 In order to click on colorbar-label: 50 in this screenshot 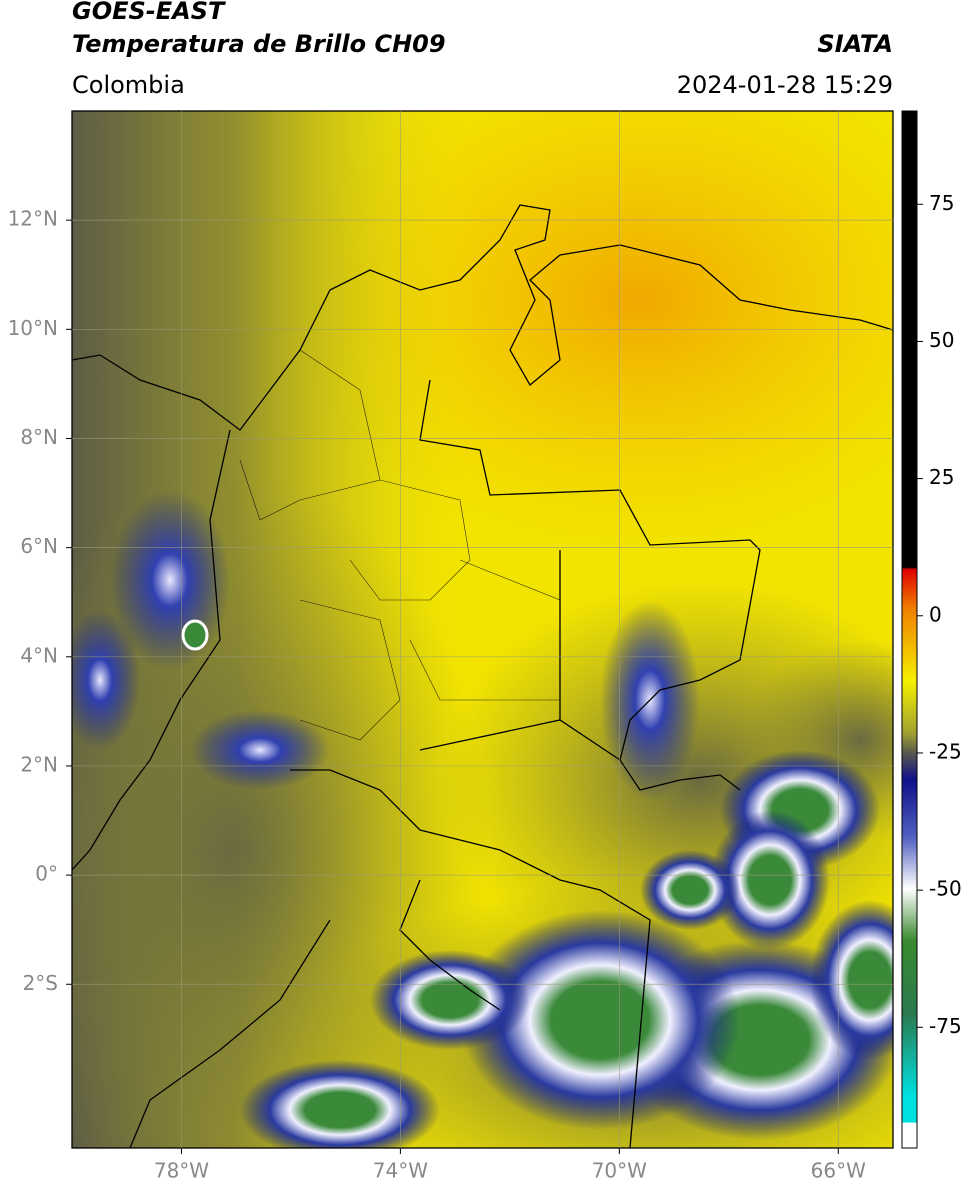, I will do `click(941, 340)`.